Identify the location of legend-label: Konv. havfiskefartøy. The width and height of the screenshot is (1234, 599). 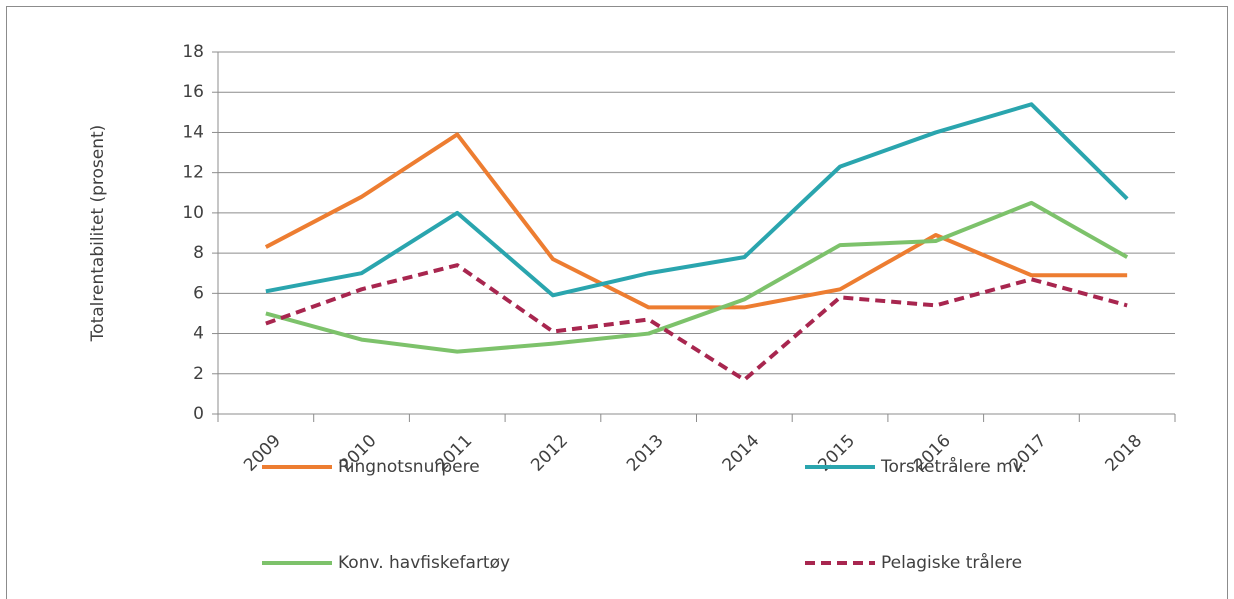
(424, 563).